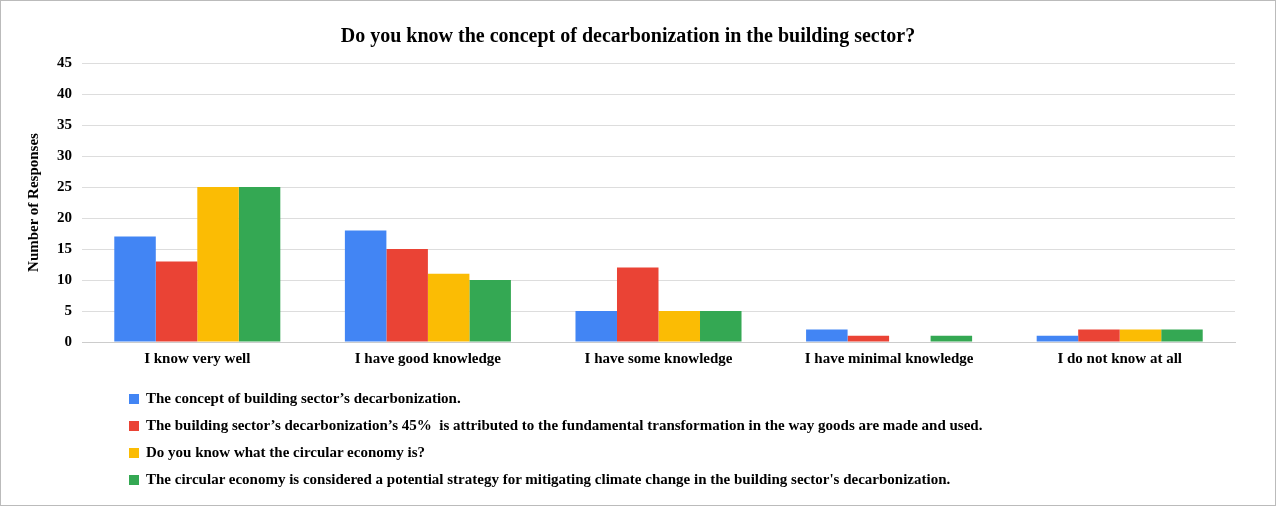  What do you see at coordinates (286, 452) in the screenshot?
I see `legend-label: Do you know what the circular economy is?` at bounding box center [286, 452].